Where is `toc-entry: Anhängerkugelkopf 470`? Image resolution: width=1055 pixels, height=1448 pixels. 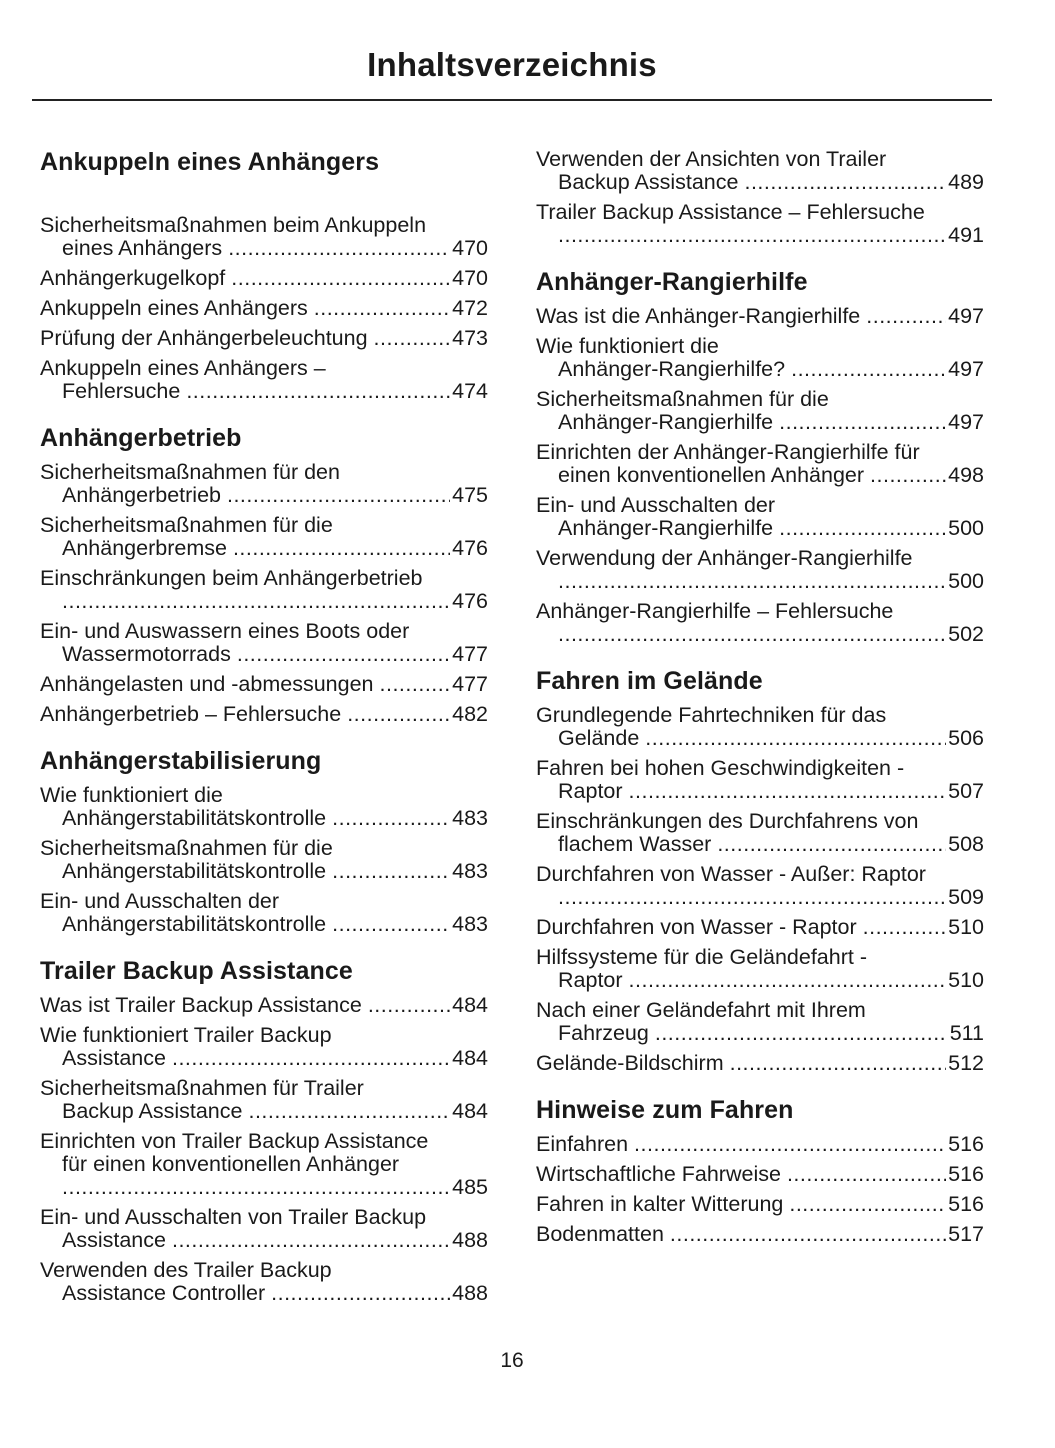
toc-entry: Anhängerkugelkopf 470 is located at coordinates (264, 278).